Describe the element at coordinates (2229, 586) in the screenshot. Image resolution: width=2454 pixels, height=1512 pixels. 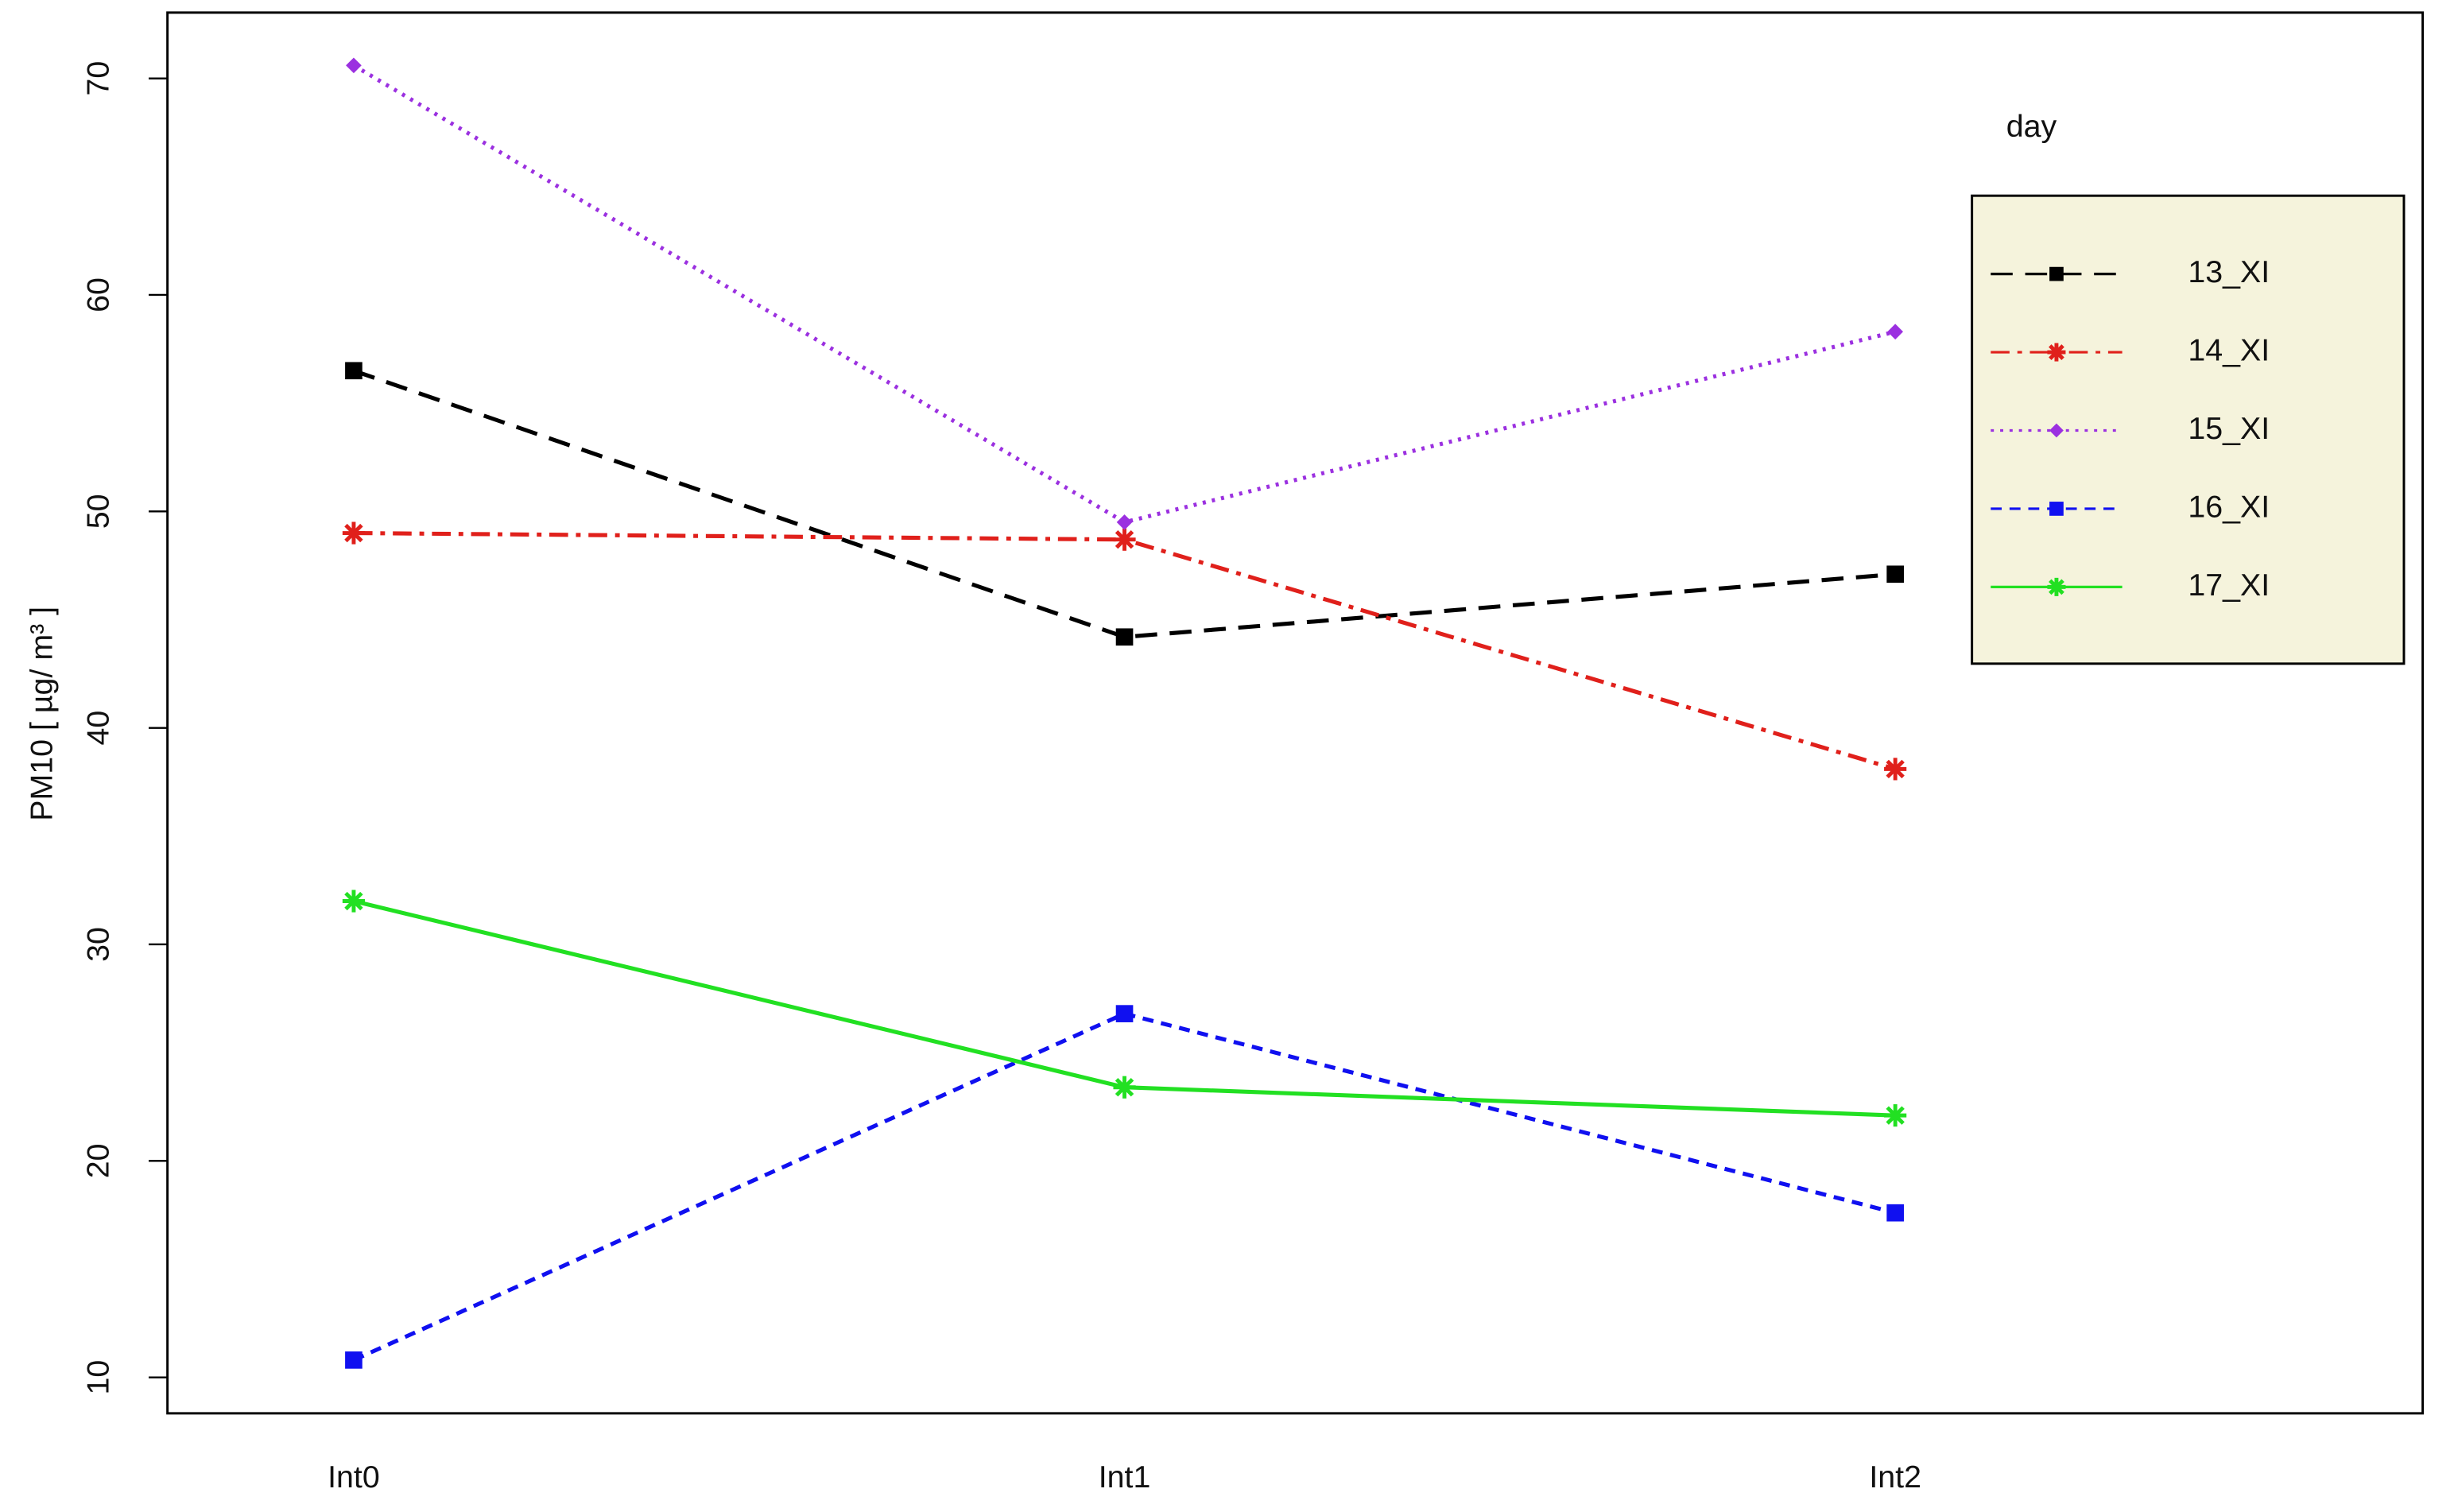
I see `legend-label: 17_XI` at that location.